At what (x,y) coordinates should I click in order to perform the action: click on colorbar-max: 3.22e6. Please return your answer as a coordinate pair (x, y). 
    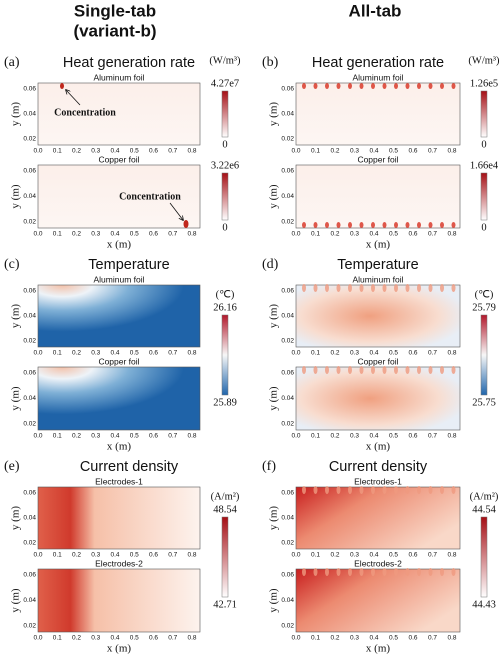
    Looking at the image, I should click on (225, 165).